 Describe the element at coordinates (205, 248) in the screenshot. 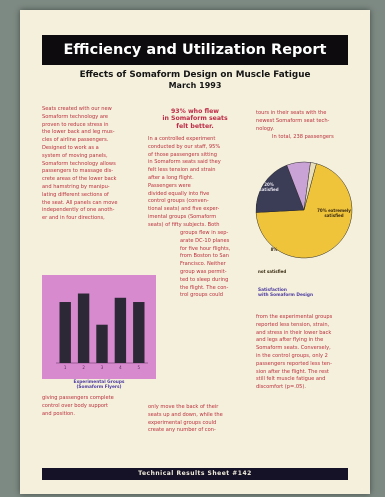

I see `text-line: for five hour flights,` at that location.